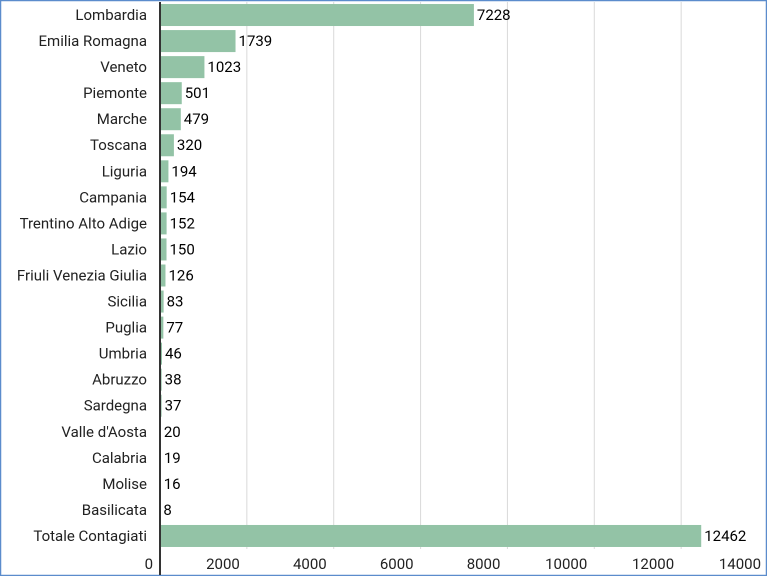 Image resolution: width=767 pixels, height=576 pixels. I want to click on x-tick-label: 4000, so click(310, 564).